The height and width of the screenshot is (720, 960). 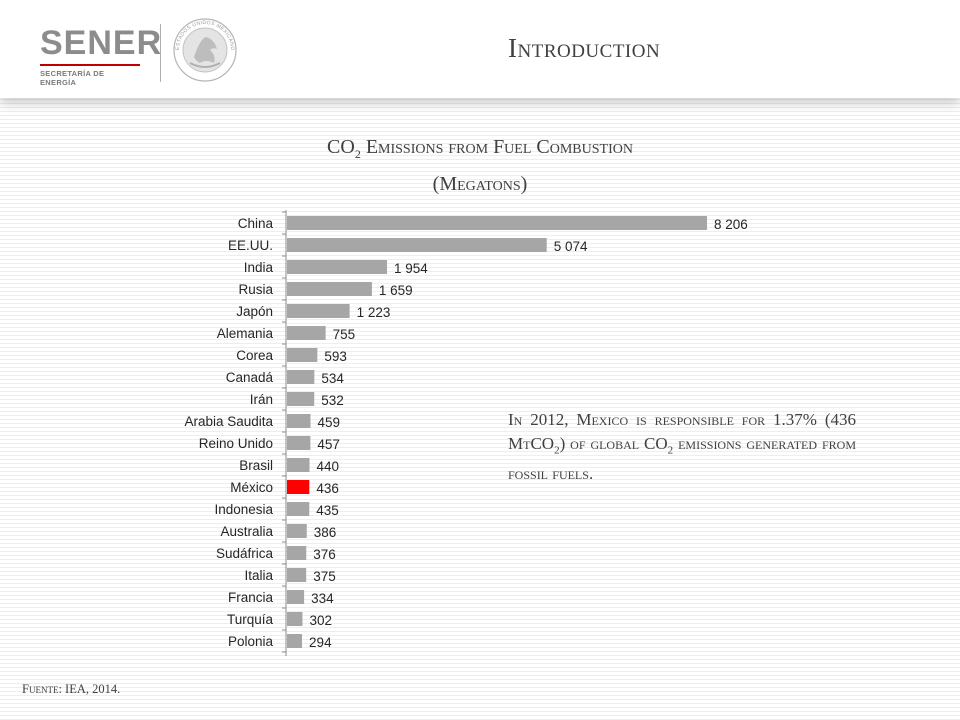 I want to click on value-label: 457, so click(x=328, y=444).